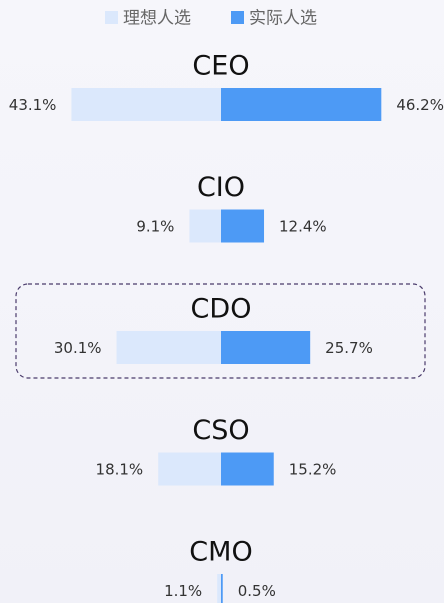  I want to click on value-label: 15.2%, so click(313, 470).